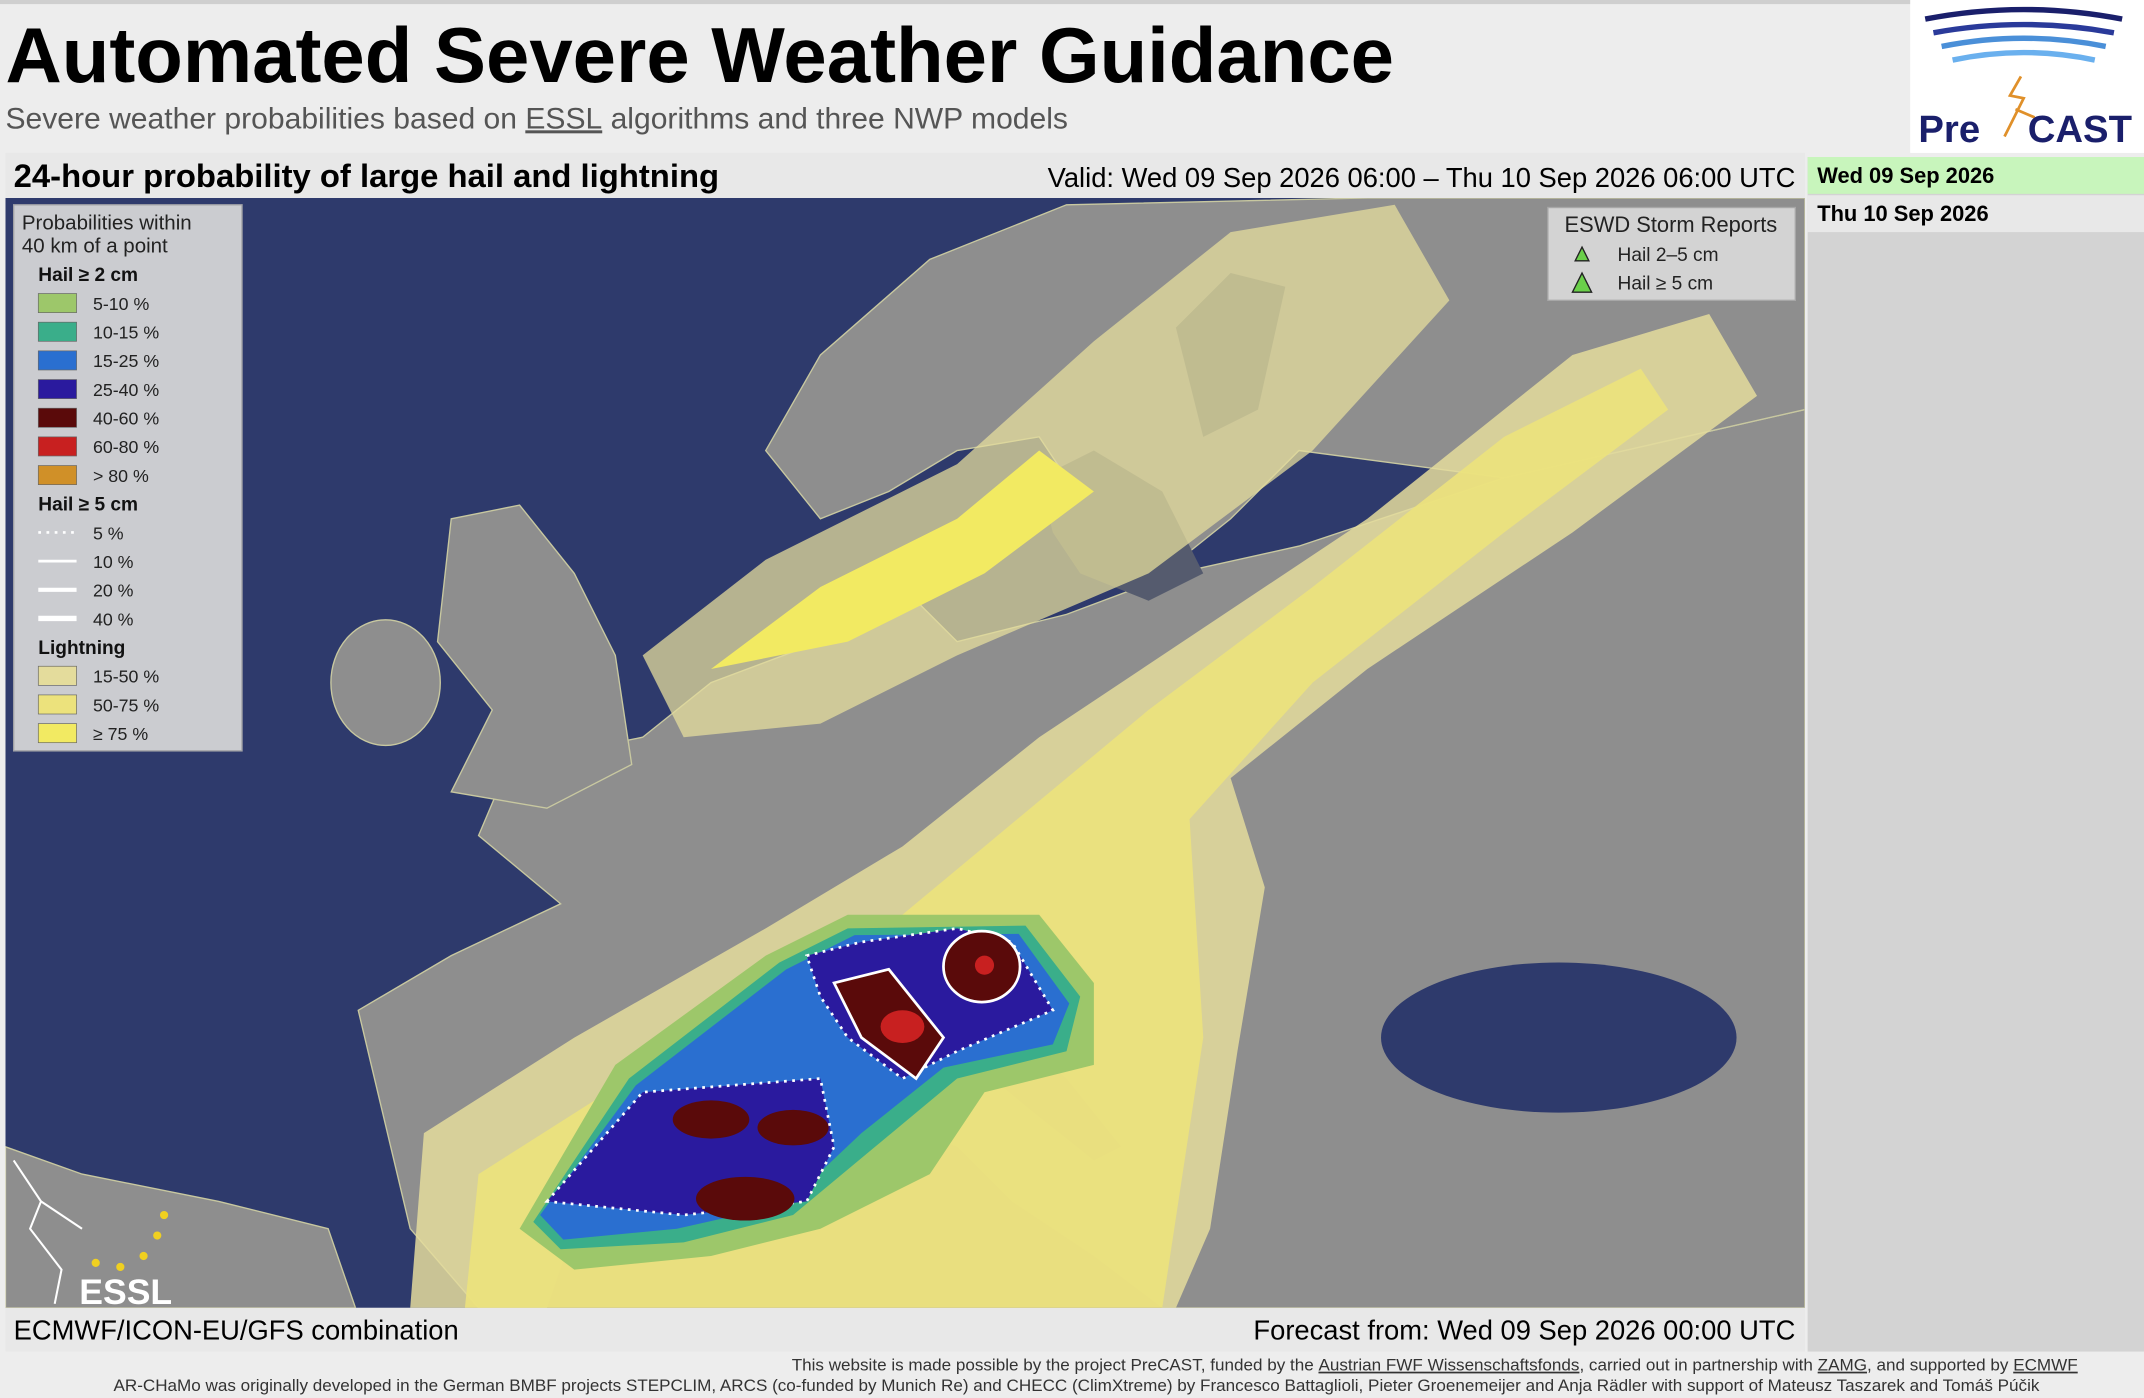  What do you see at coordinates (835, 118) in the screenshot?
I see `subtitle-text: algorithms and three NWP models` at bounding box center [835, 118].